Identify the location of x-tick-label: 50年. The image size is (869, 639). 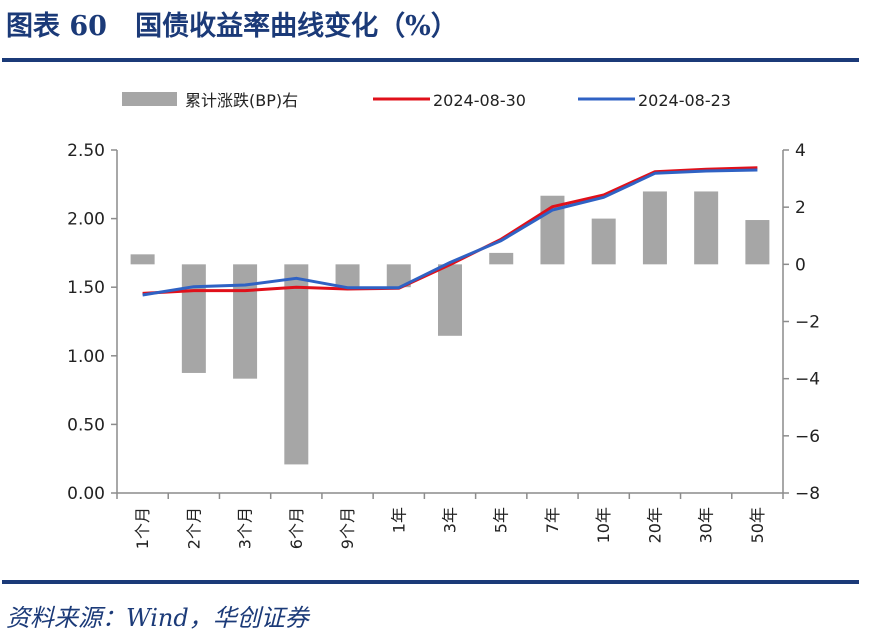
(757, 525).